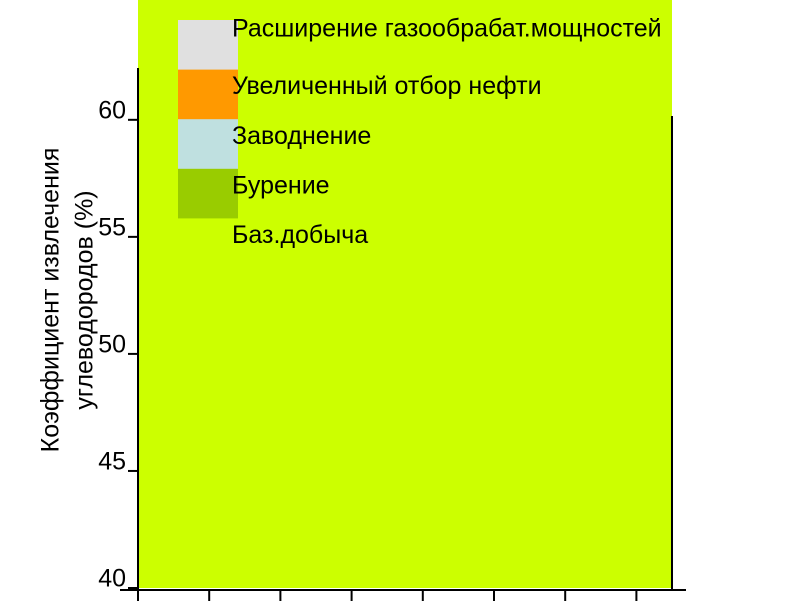 Image resolution: width=786 pixels, height=603 pixels. Describe the element at coordinates (112, 345) in the screenshot. I see `y-tick-label: 50` at that location.